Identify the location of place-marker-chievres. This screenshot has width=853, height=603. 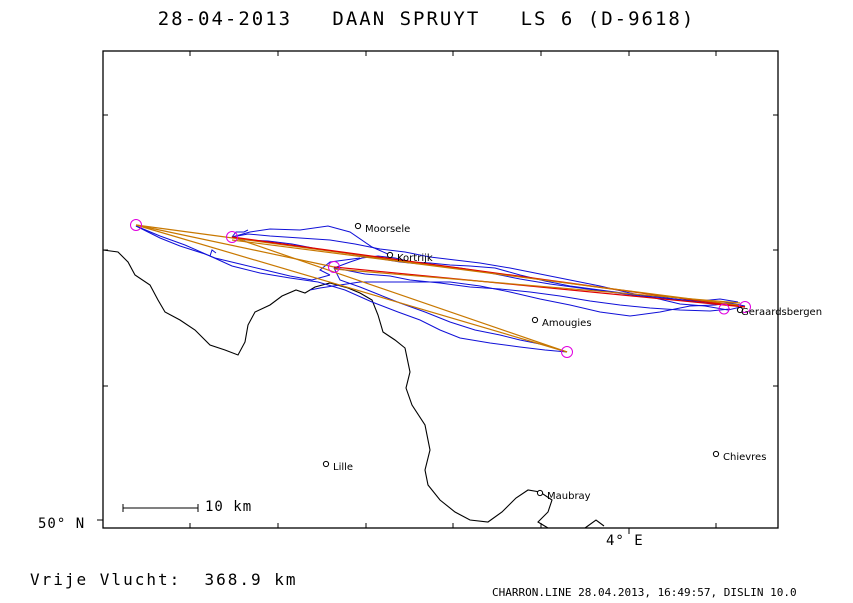
(716, 454).